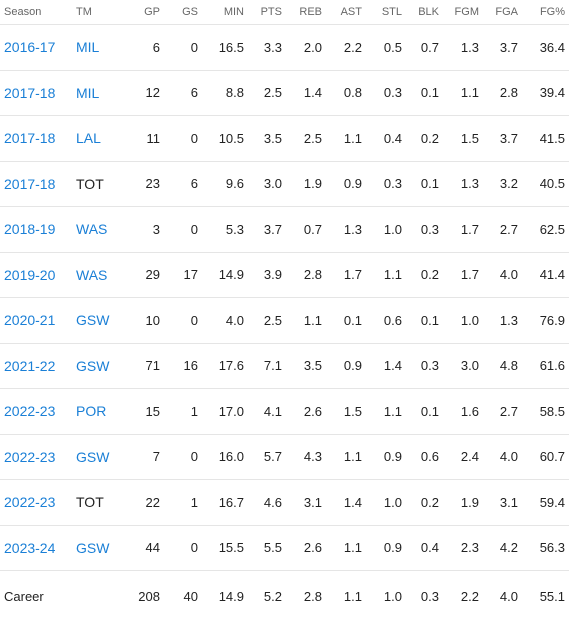 The height and width of the screenshot is (621, 569). Describe the element at coordinates (221, 12) in the screenshot. I see `header-min: MIN` at that location.